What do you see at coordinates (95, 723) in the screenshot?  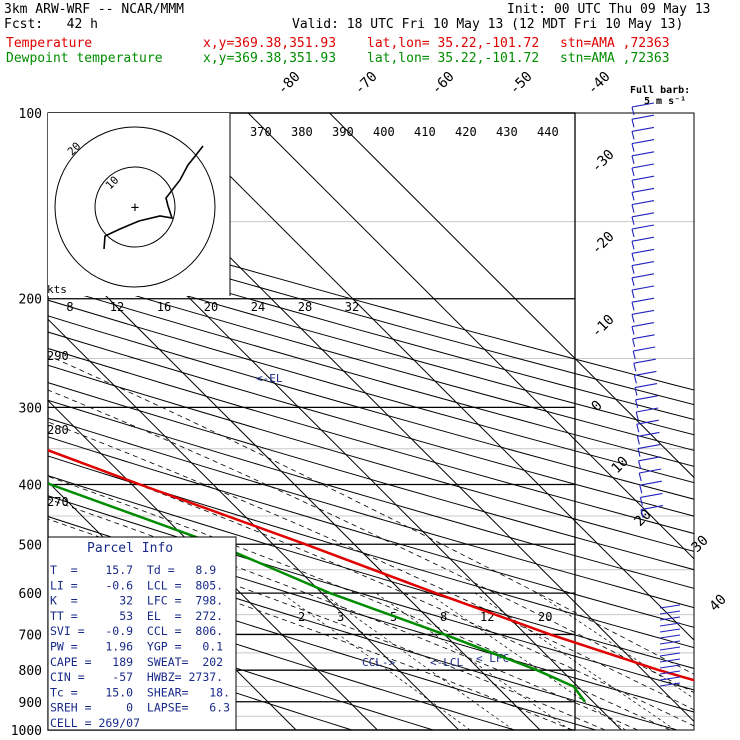 I see `parcel-row: CELL = 269/07` at bounding box center [95, 723].